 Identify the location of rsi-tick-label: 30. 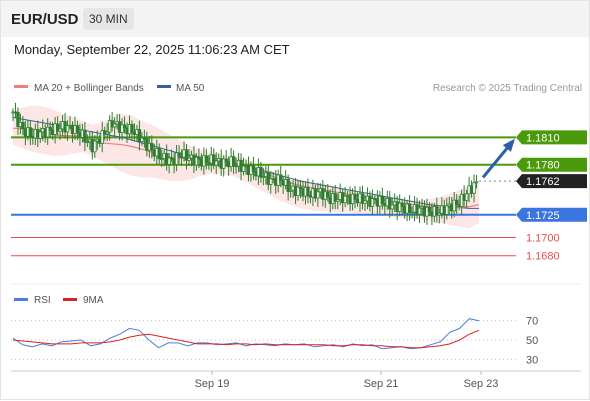
(532, 360).